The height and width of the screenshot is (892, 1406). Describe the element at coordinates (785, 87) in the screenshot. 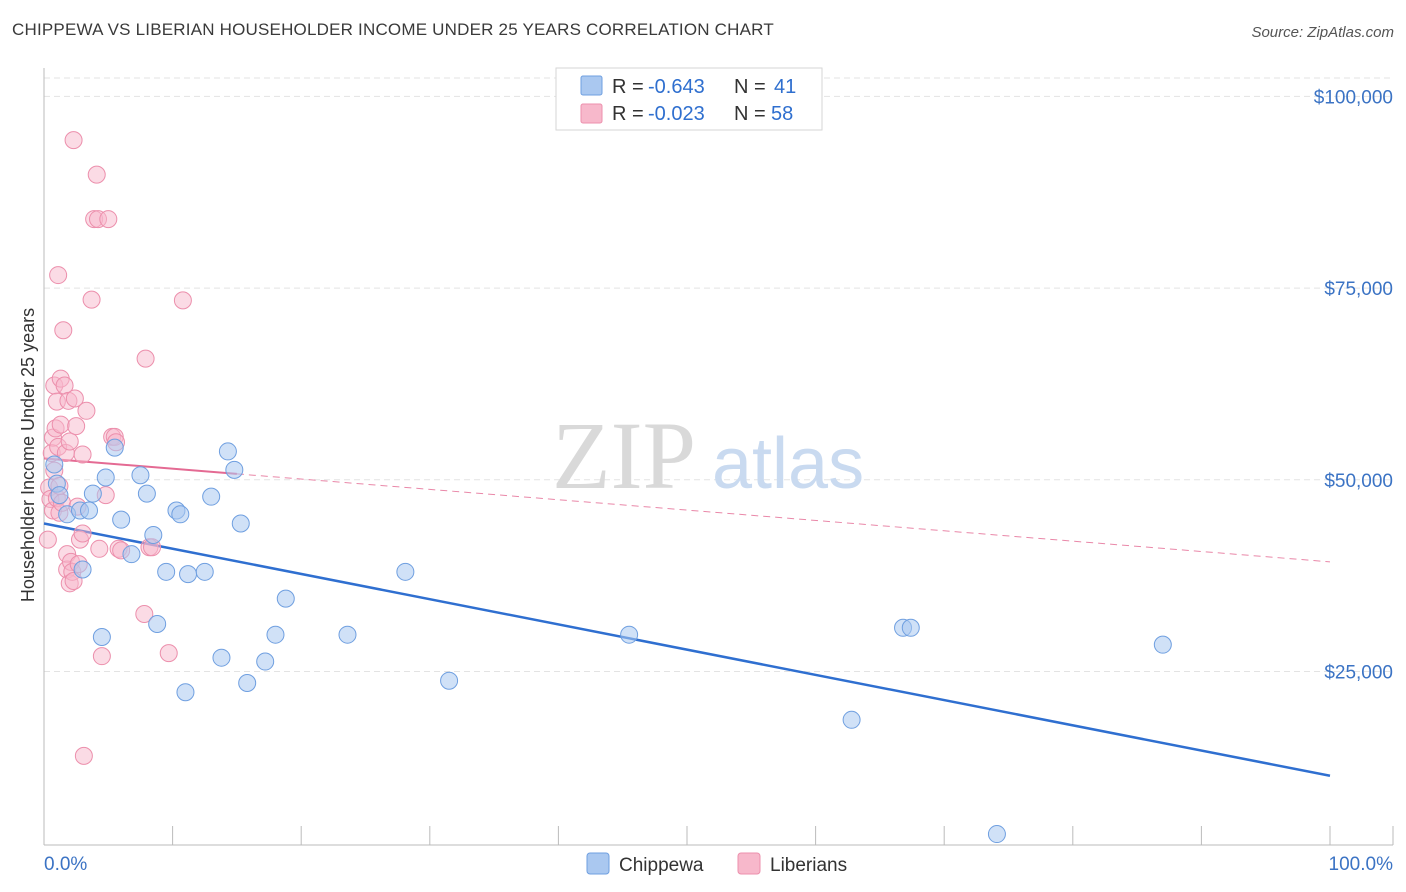

I see `legend-n-value-chippewa: 41` at that location.